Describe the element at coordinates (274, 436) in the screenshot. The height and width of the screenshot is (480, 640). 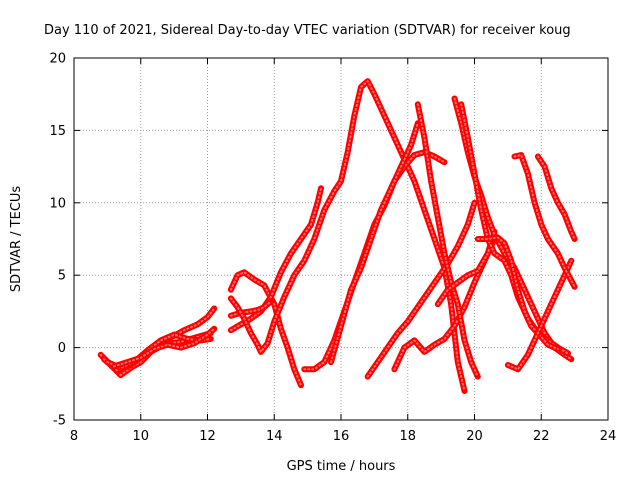
I see `x-tick-label: 14` at that location.